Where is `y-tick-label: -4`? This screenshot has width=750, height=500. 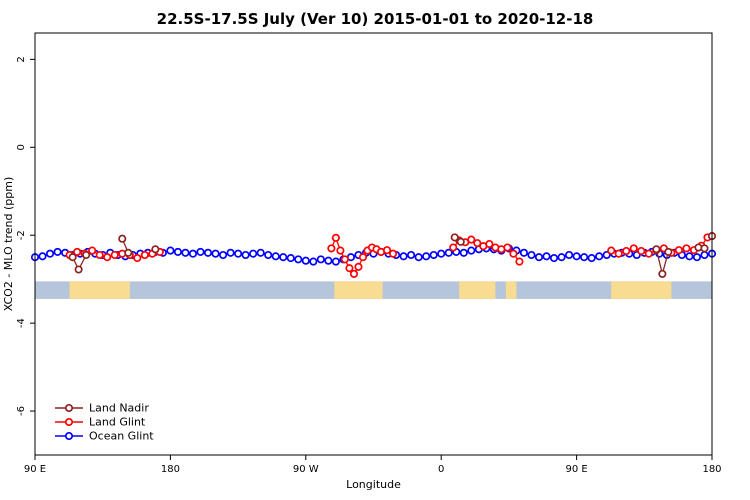 y-tick-label: -4 is located at coordinates (21, 323).